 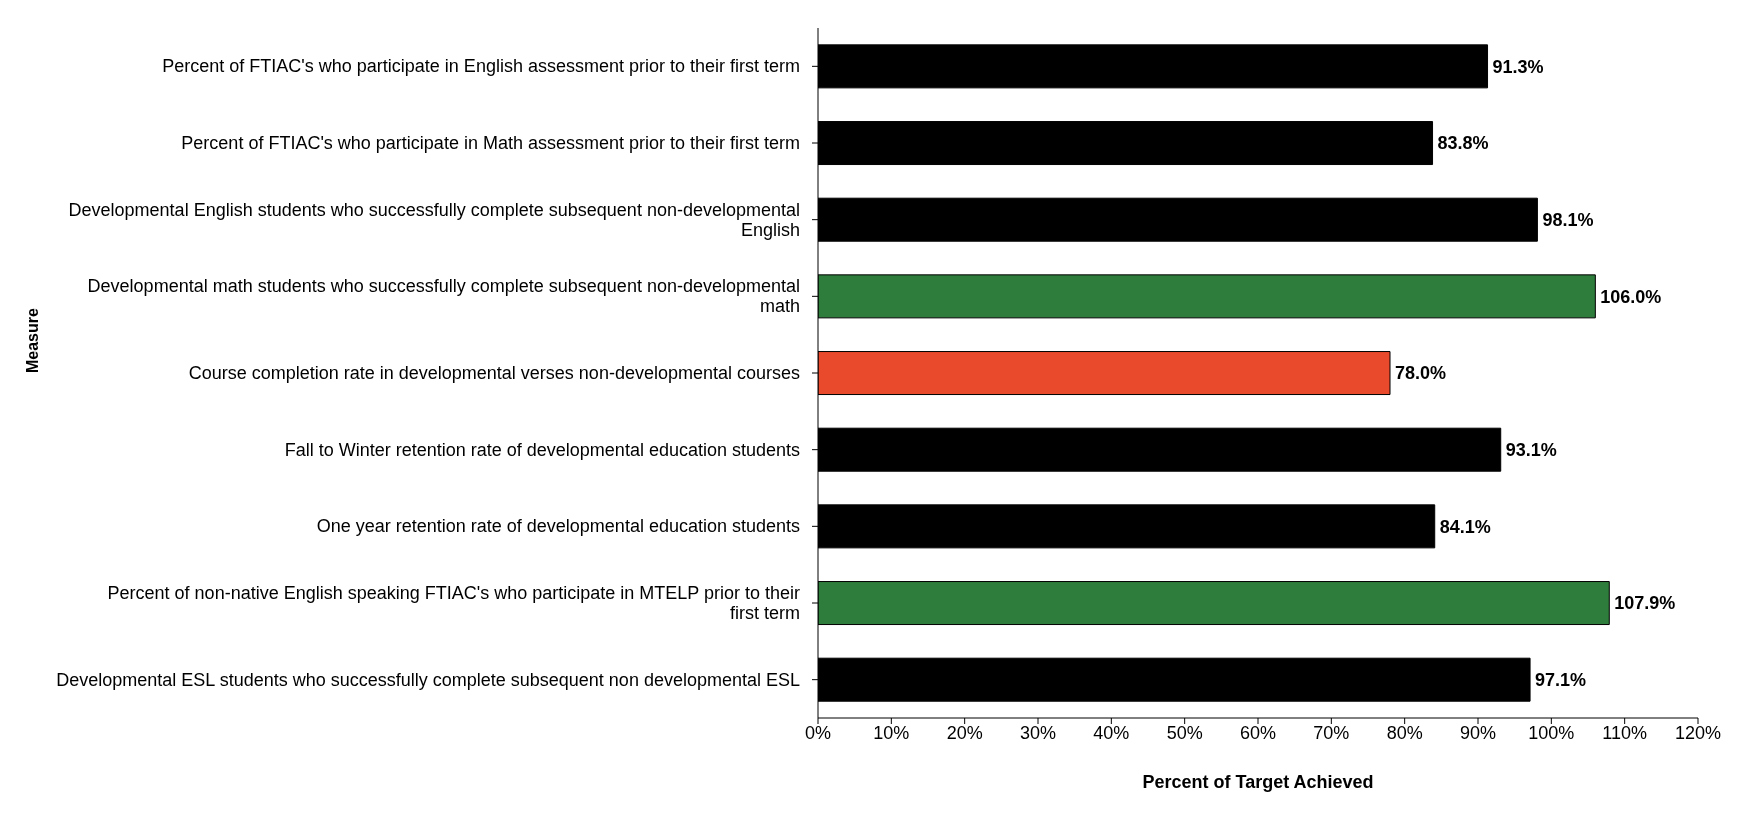 I want to click on y-tick-label: Percent of non-native English speaking FTIAC's who participate in MTELP prior to their first term, so click(x=454, y=603).